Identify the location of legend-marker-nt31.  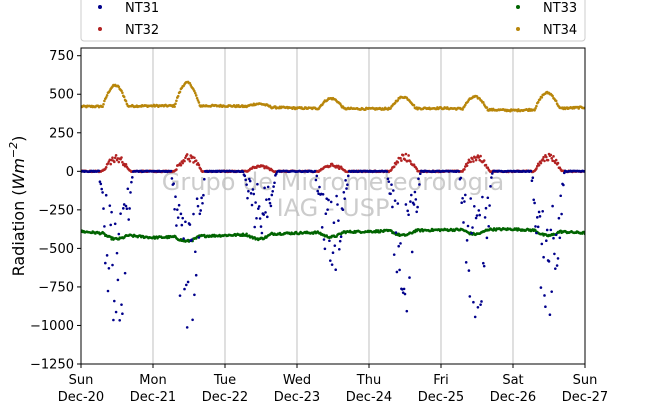
(100, 7).